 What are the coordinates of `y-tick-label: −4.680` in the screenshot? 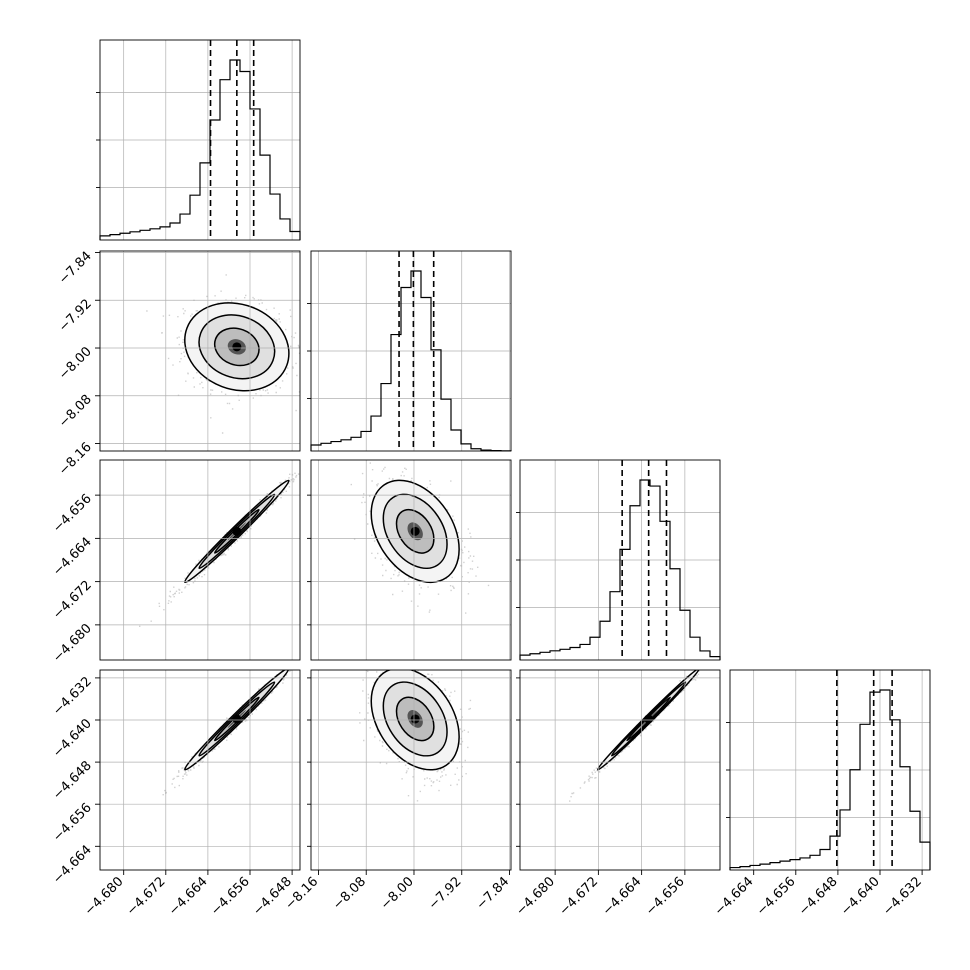 It's located at (72, 643).